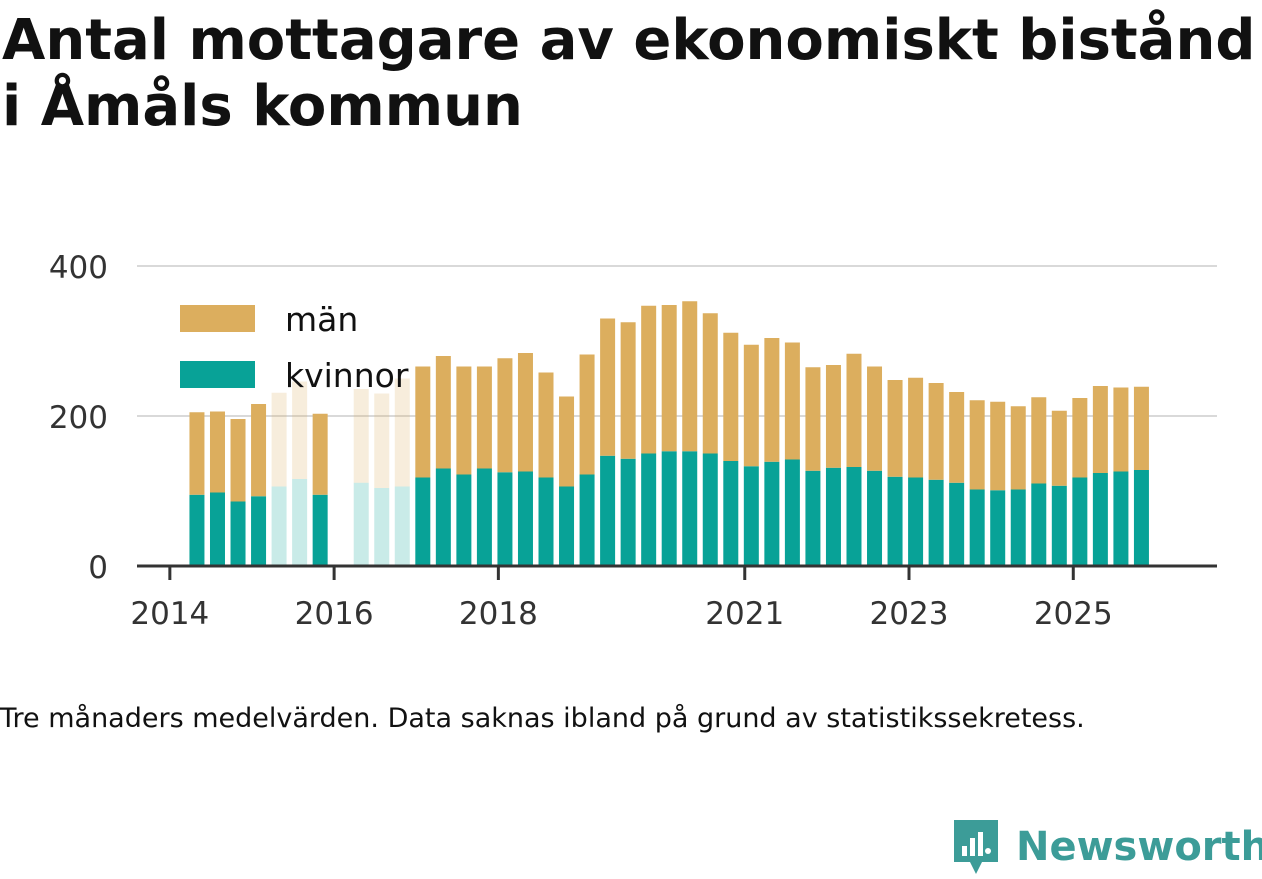 The width and height of the screenshot is (1262, 879). I want to click on legend-label-man: män, so click(321, 319).